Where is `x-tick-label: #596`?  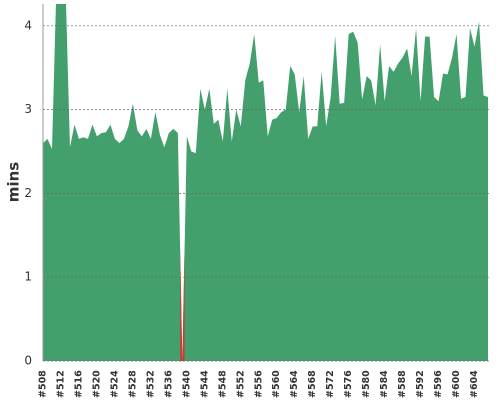
x-tick-label: #596 is located at coordinates (438, 384).